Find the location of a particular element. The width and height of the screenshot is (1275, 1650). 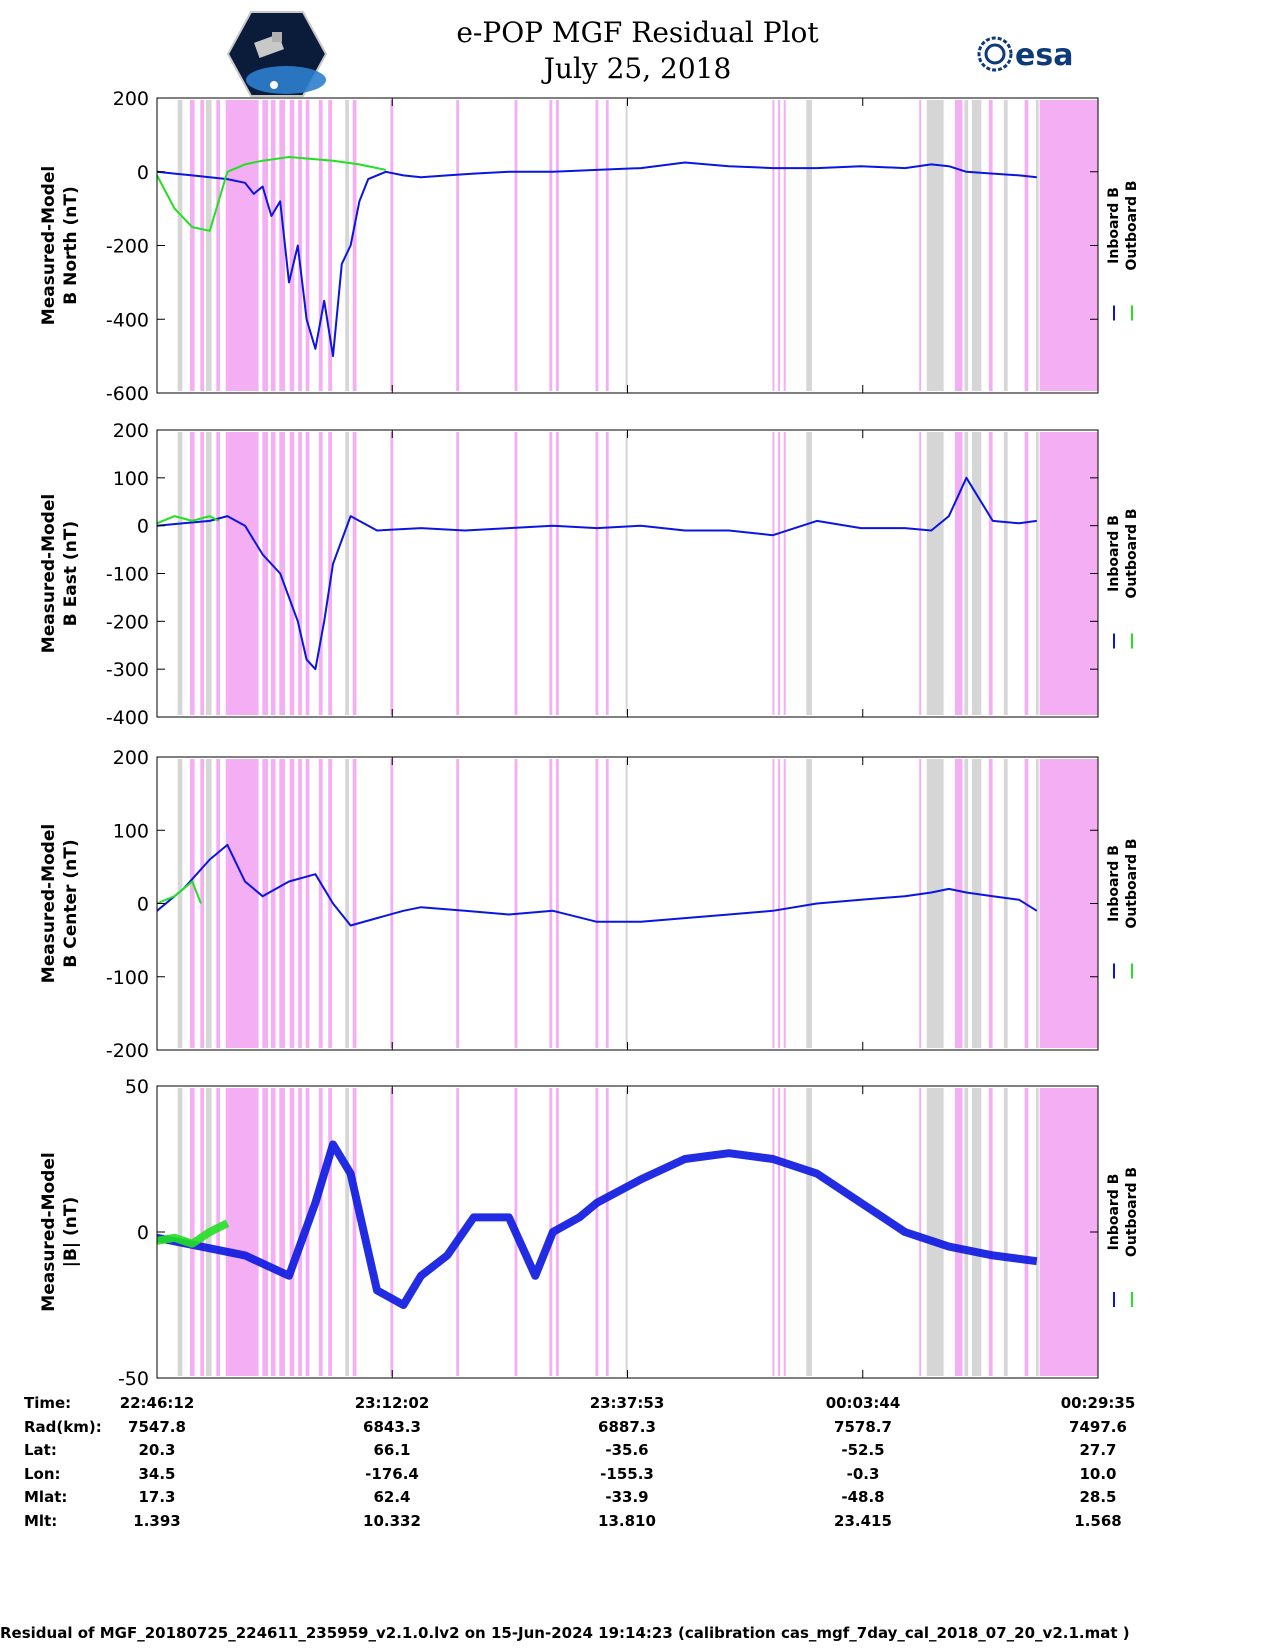

y-tick-label: 100 is located at coordinates (131, 831).